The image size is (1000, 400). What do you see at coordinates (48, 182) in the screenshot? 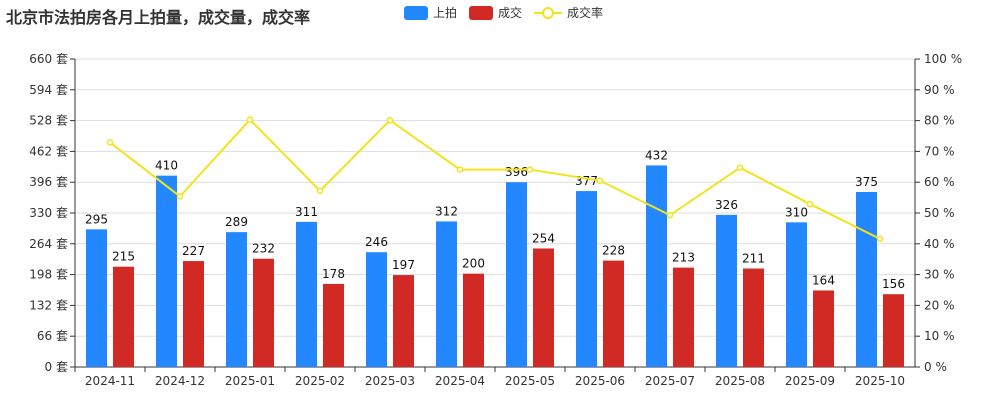
I see `y-left-tick-label: 396 套` at bounding box center [48, 182].